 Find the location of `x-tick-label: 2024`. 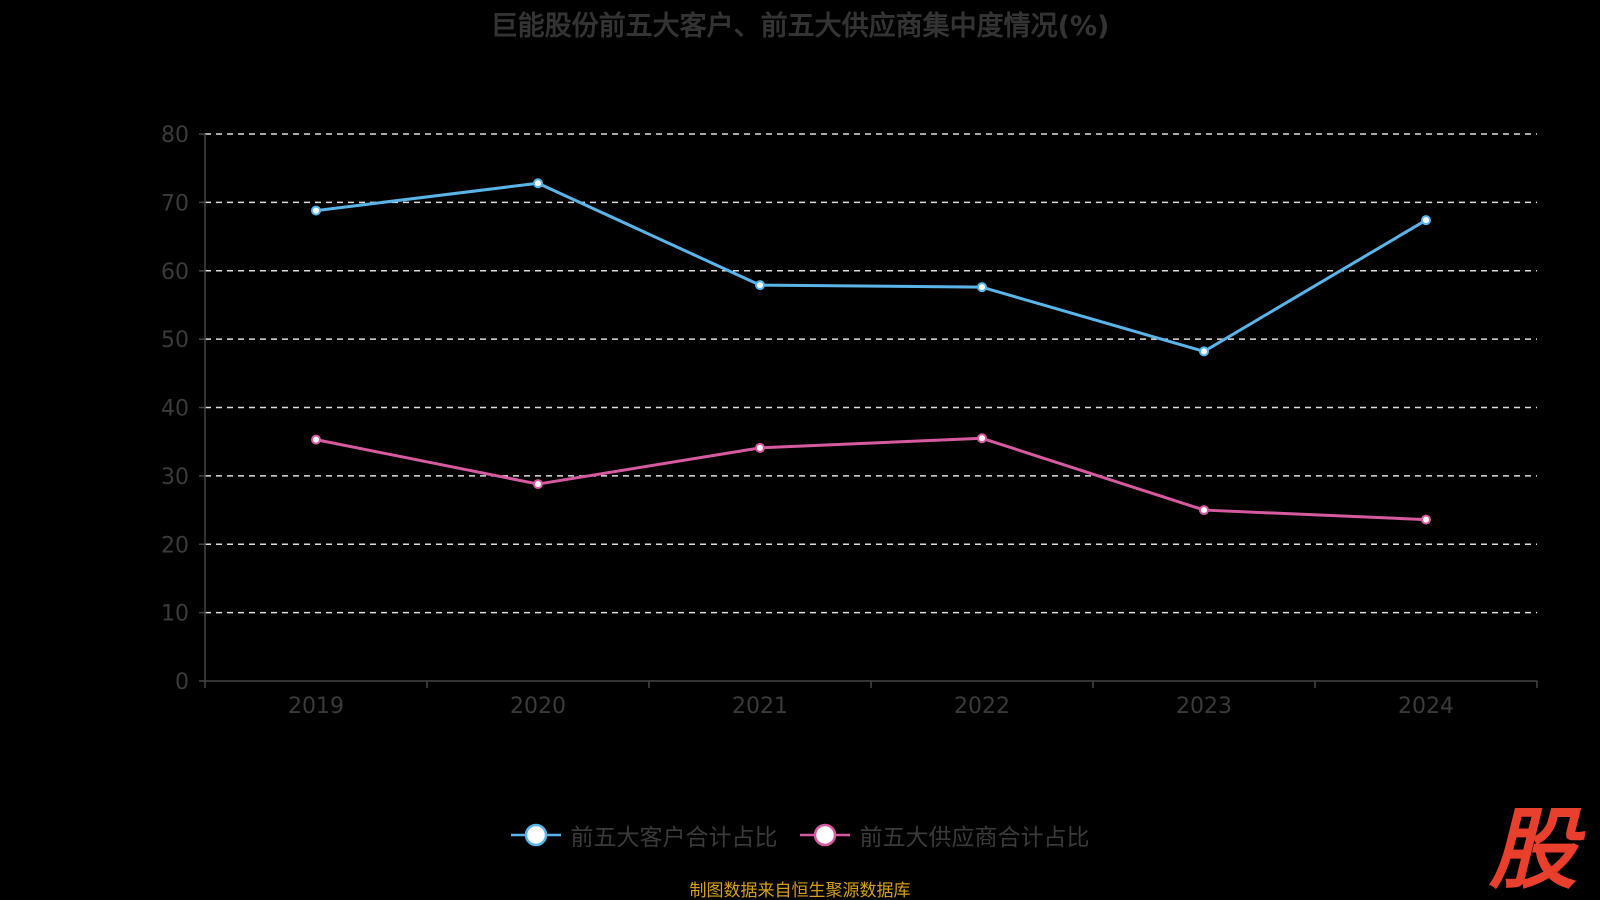

x-tick-label: 2024 is located at coordinates (1426, 706).